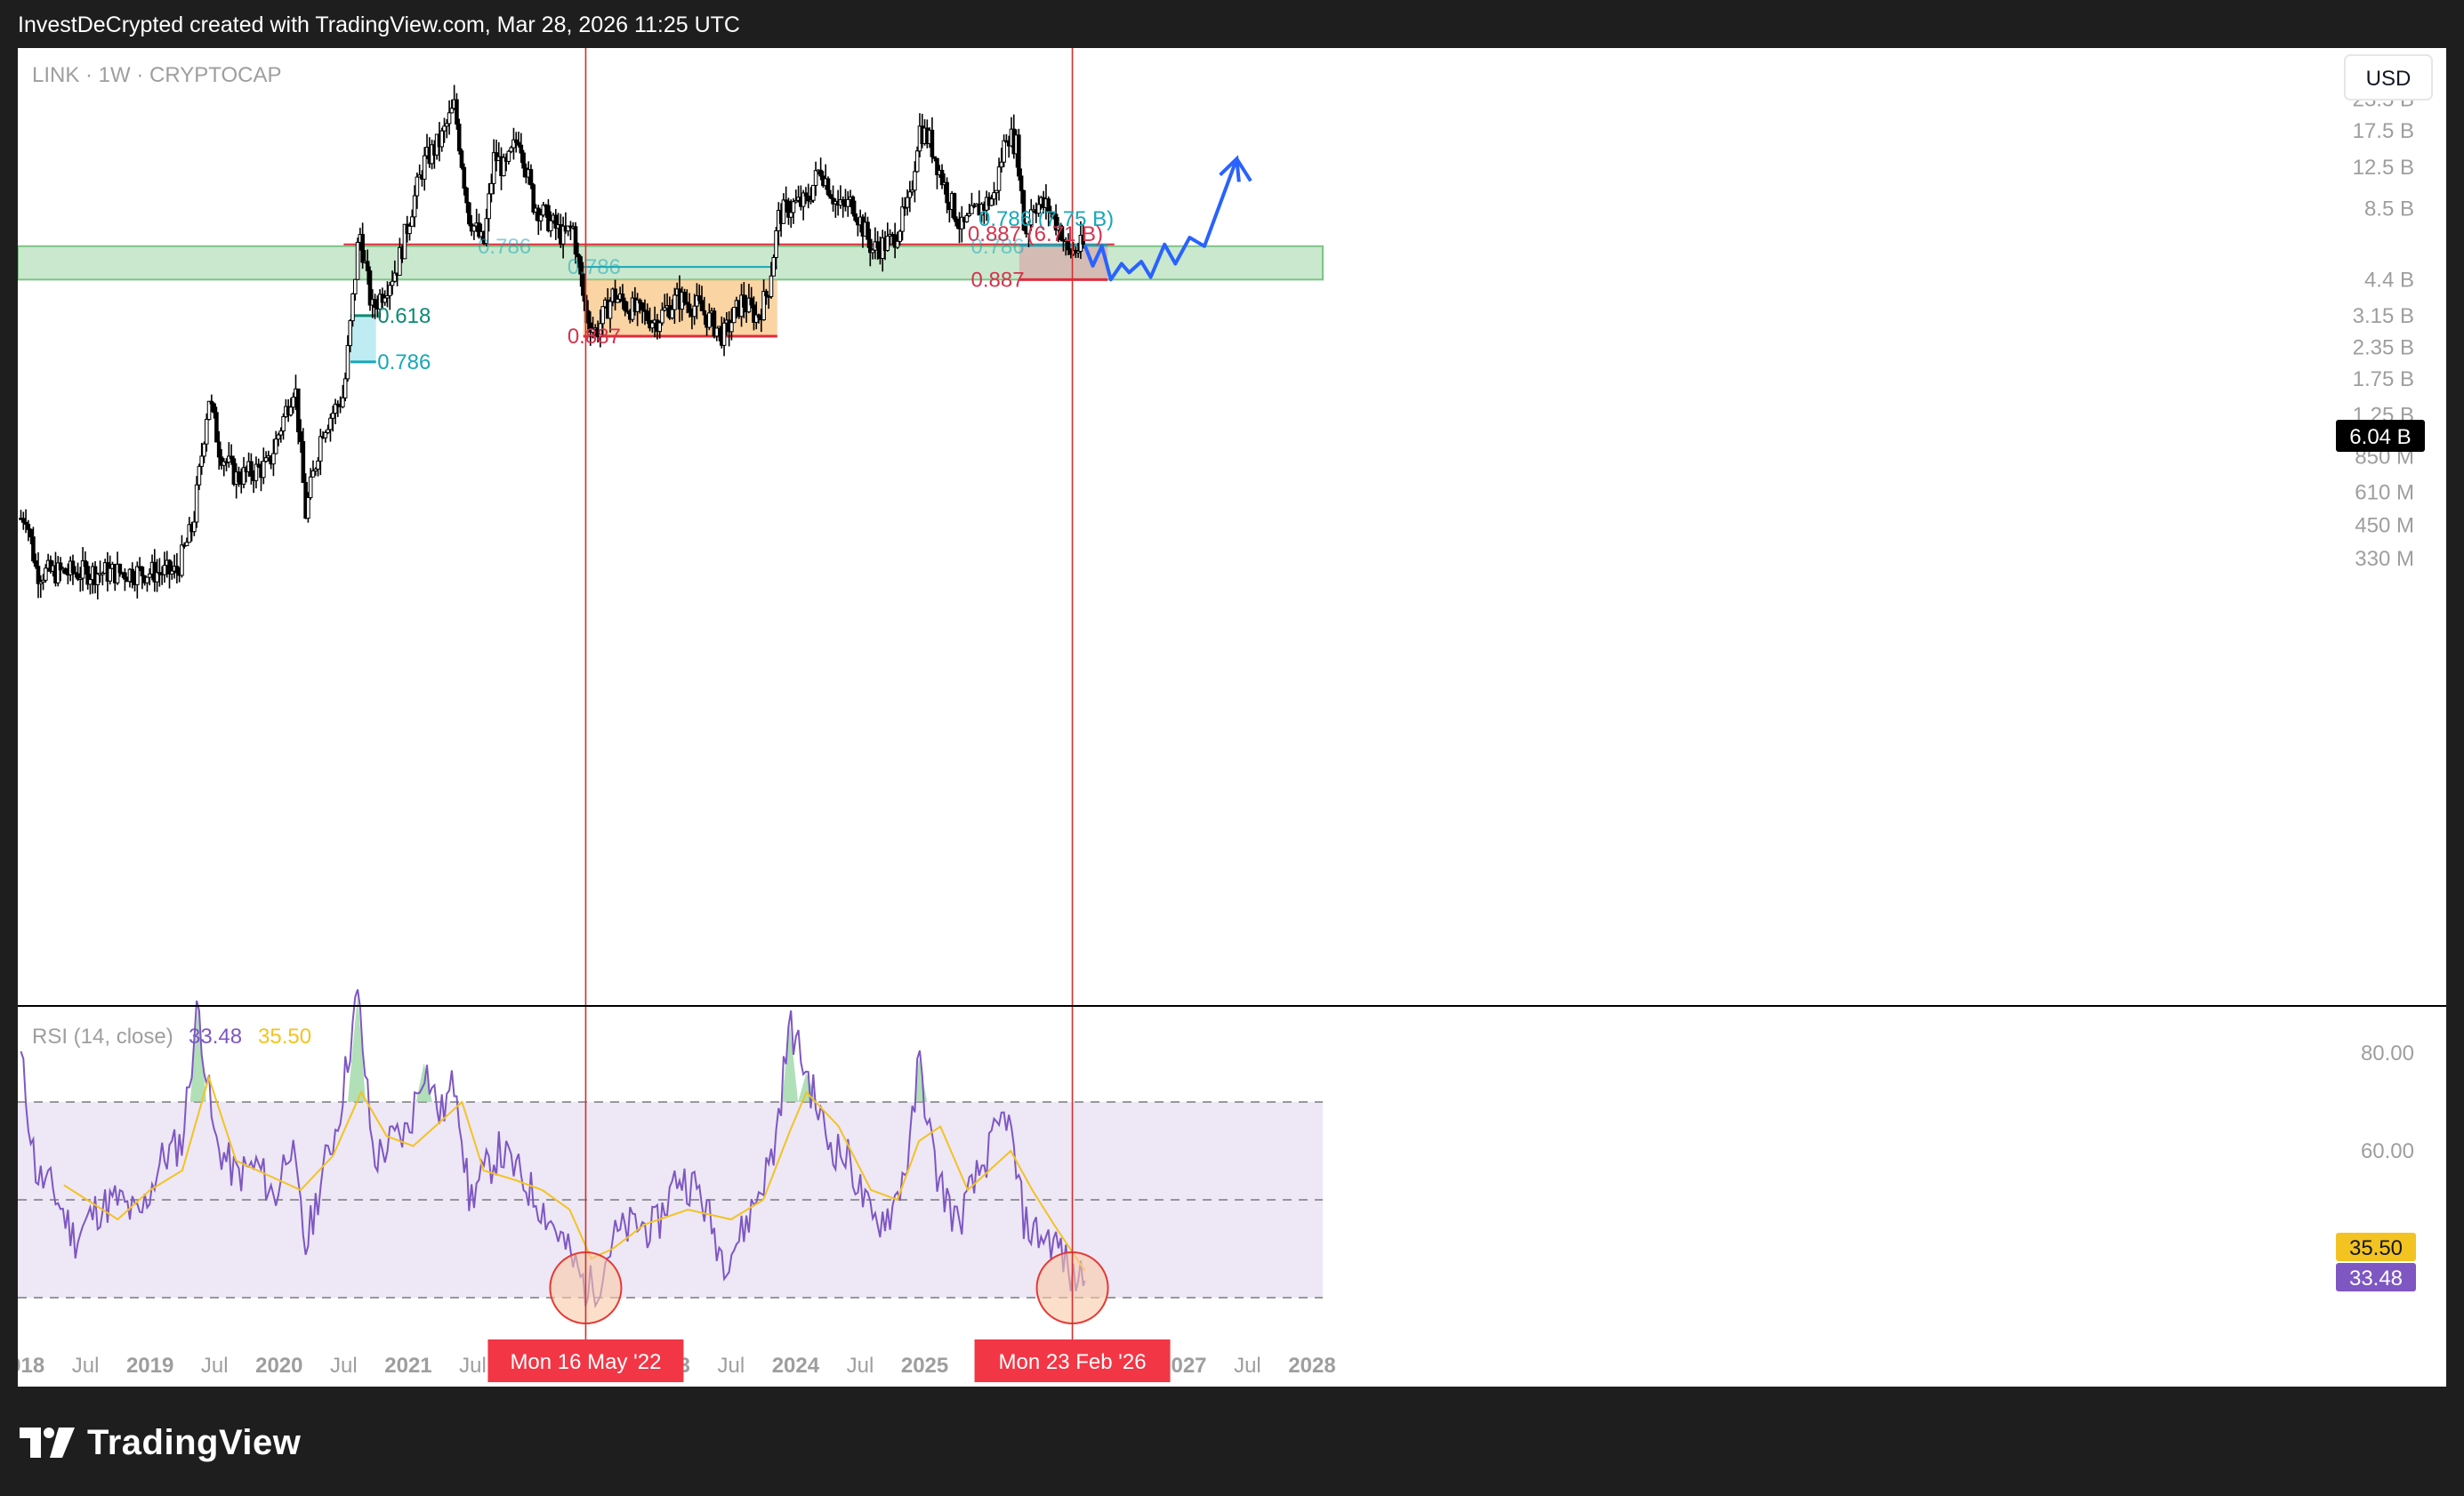 The width and height of the screenshot is (2464, 1496). I want to click on tradingview-logo: TradingView, so click(161, 1443).